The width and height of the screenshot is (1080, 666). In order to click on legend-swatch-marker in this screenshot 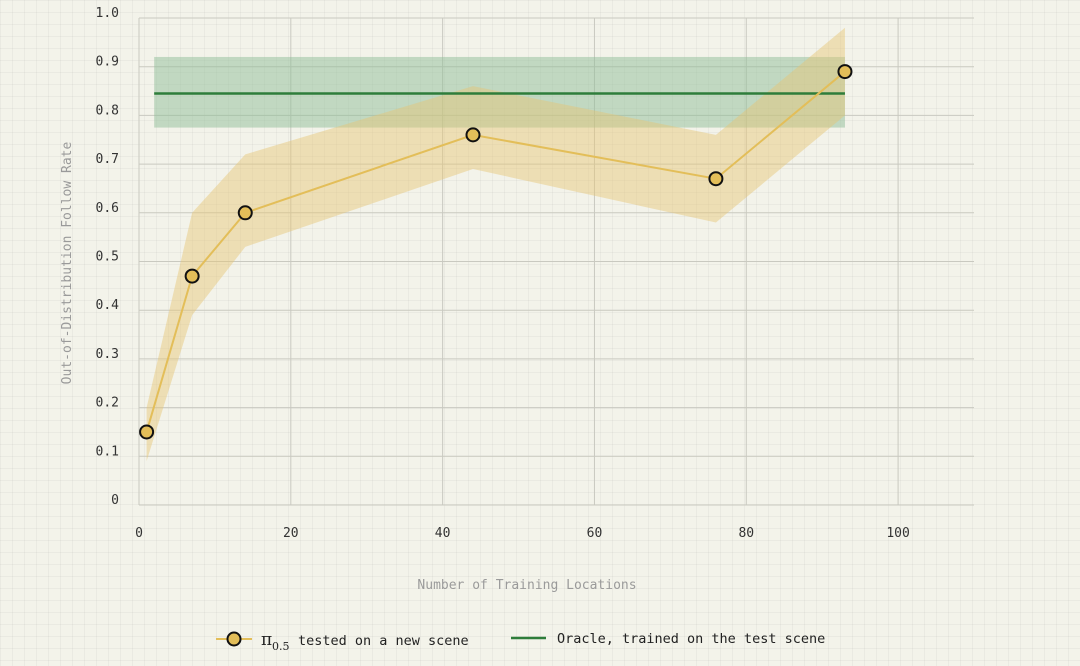, I will do `click(234, 639)`.